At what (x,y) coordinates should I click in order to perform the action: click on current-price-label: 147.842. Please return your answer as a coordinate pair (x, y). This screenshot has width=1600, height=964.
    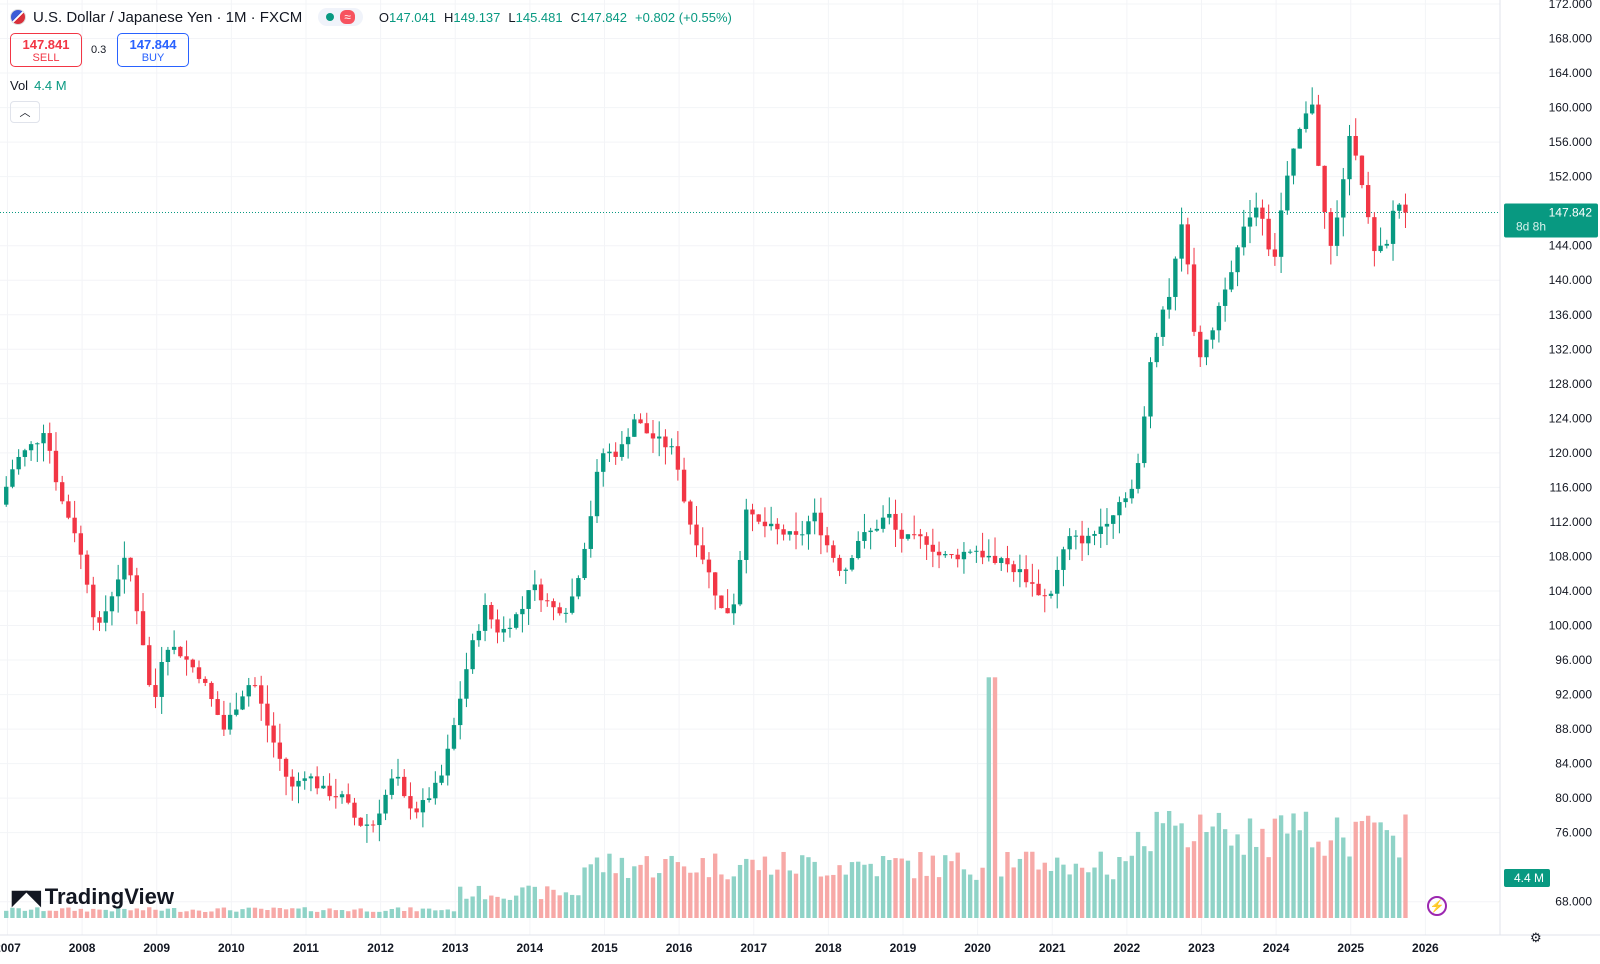
    Looking at the image, I should click on (1571, 213).